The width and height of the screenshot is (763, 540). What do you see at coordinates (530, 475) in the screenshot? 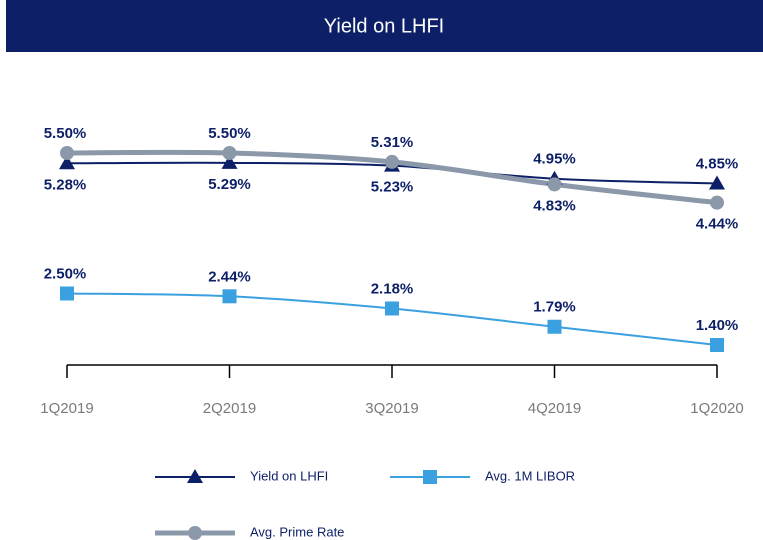
I see `legend-label: Avg. 1M LIBOR` at bounding box center [530, 475].